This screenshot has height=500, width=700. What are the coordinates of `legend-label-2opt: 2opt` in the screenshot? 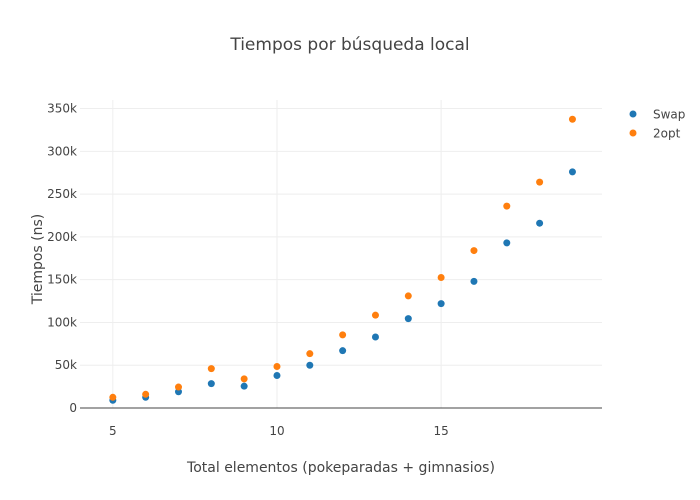 It's located at (667, 134).